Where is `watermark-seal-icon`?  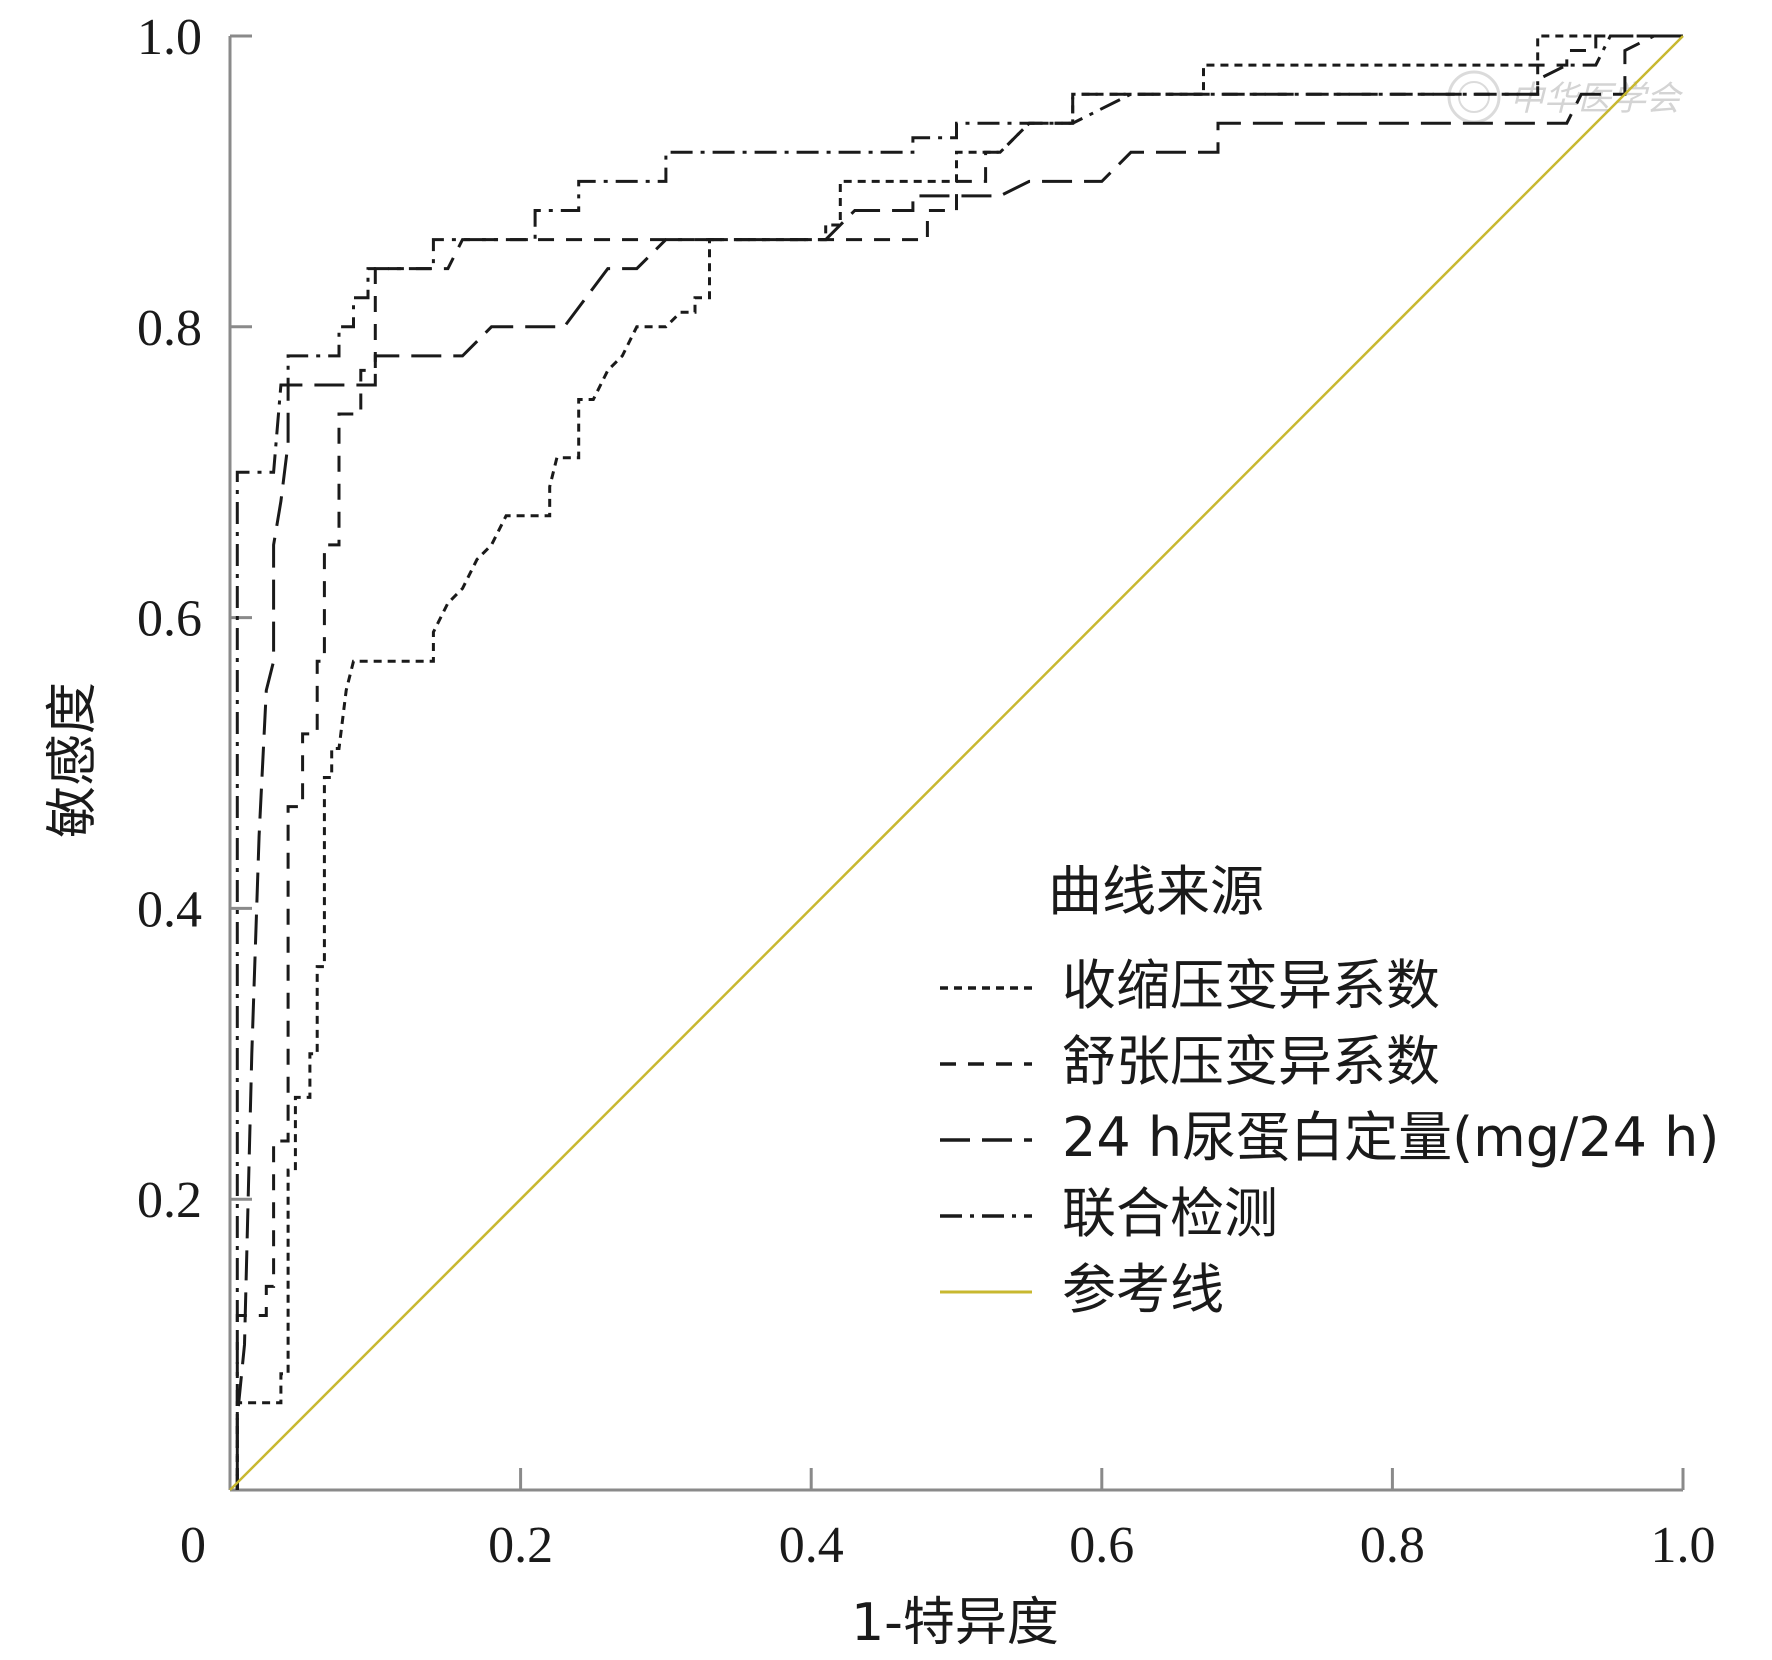
watermark-seal-icon is located at coordinates (1474, 97).